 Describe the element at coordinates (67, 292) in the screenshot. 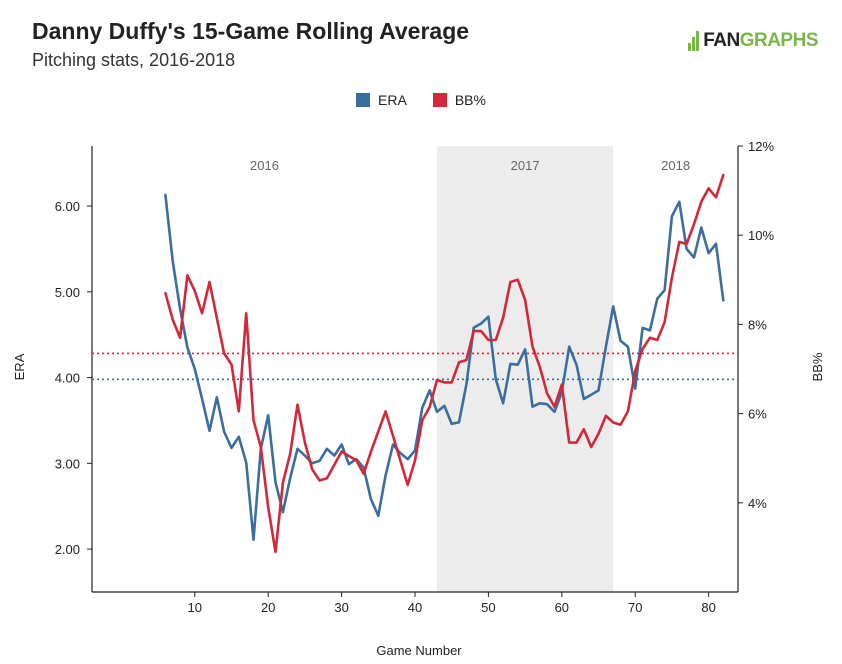

I see `y-tick-label-left: 5.00` at that location.